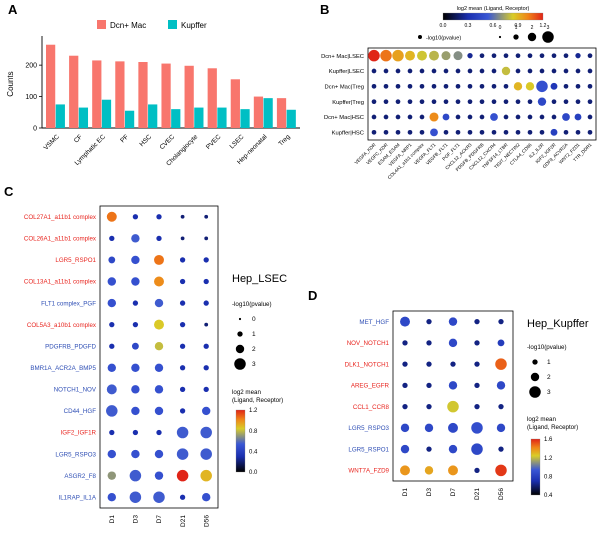 Image resolution: width=600 pixels, height=536 pixels. I want to click on size-legend-bullet, so click(420, 37).